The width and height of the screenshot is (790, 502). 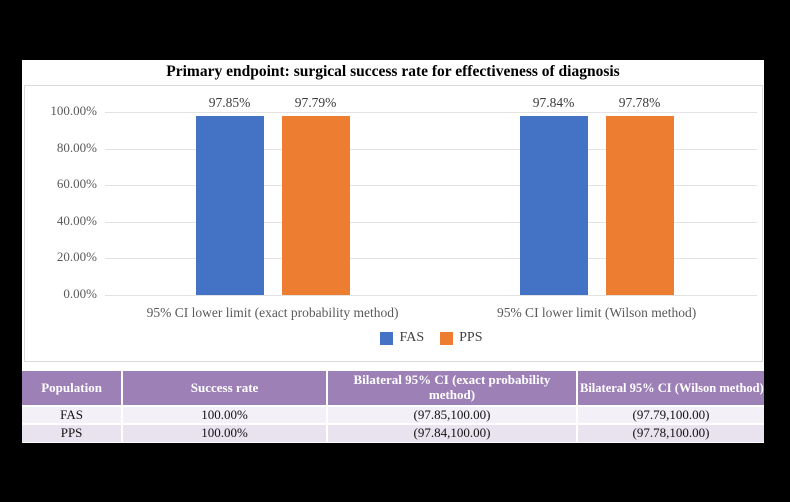 What do you see at coordinates (452, 433) in the screenshot?
I see `table-cell: (97.84,100.00)` at bounding box center [452, 433].